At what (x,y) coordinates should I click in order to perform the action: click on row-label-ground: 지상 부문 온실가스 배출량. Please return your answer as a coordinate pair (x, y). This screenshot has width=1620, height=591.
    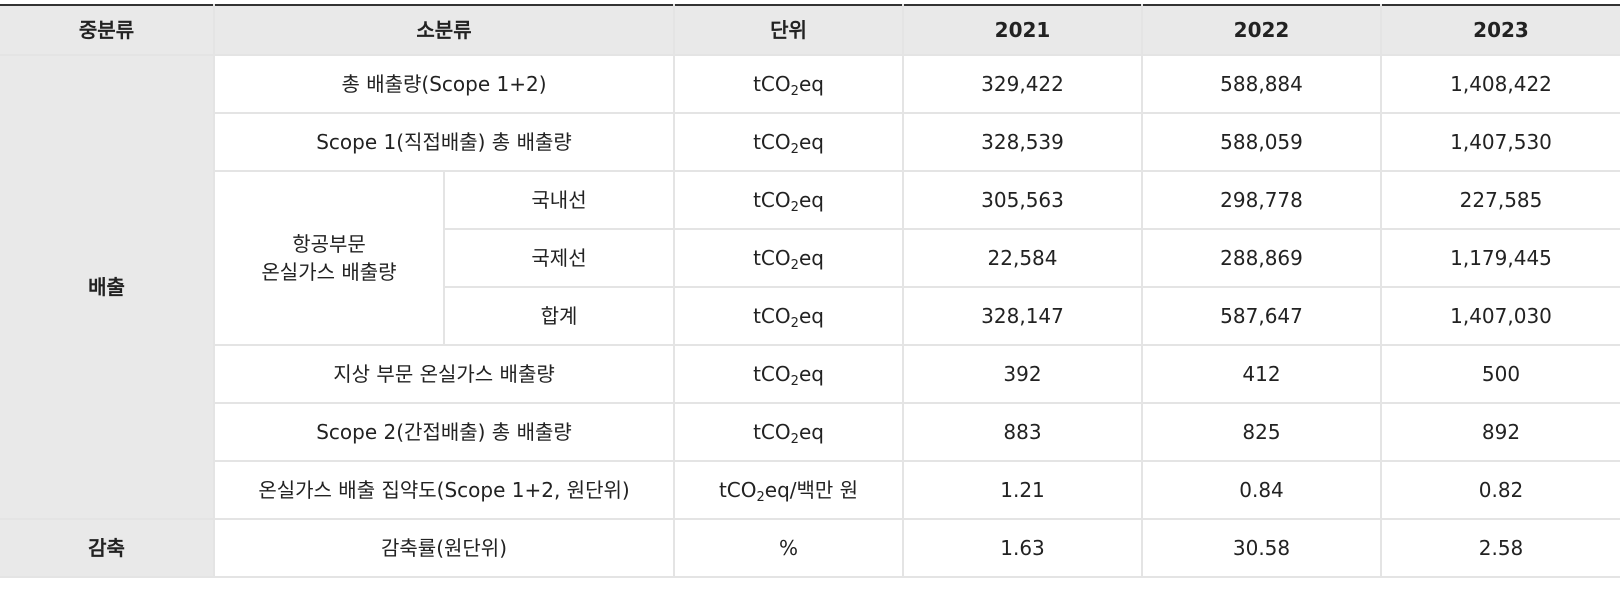
    Looking at the image, I should click on (445, 374).